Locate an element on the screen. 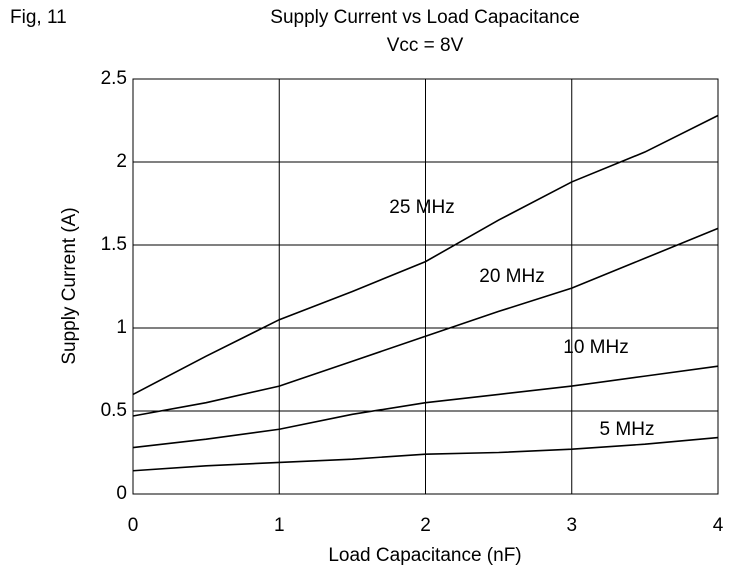 Image resolution: width=740 pixels, height=577 pixels. y-axis-label: Supply Current (A) is located at coordinates (69, 285).